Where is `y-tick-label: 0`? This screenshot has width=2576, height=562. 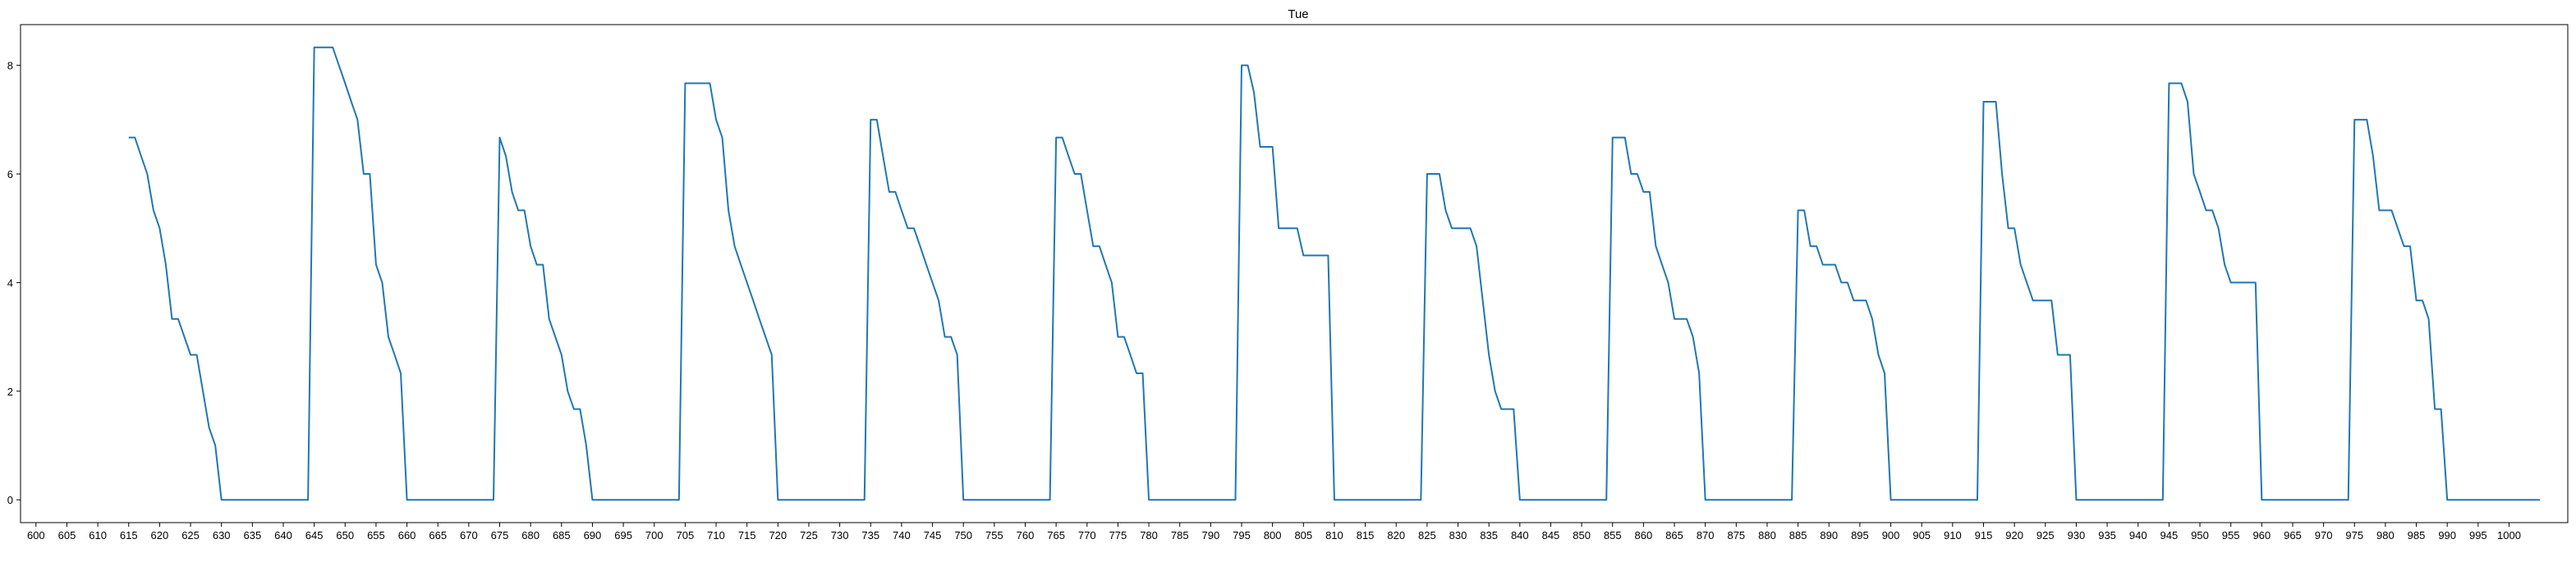 y-tick-label: 0 is located at coordinates (10, 500).